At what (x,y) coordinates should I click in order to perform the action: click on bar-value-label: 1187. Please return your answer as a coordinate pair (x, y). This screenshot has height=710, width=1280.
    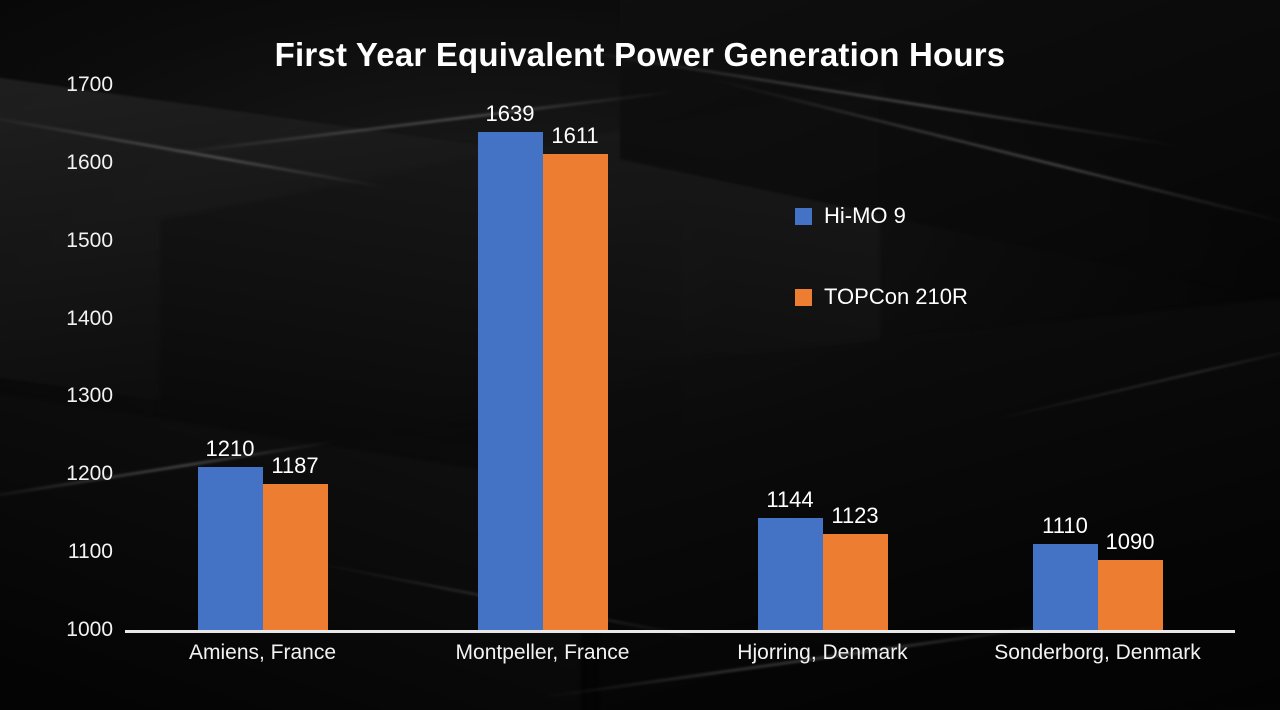
    Looking at the image, I should click on (295, 466).